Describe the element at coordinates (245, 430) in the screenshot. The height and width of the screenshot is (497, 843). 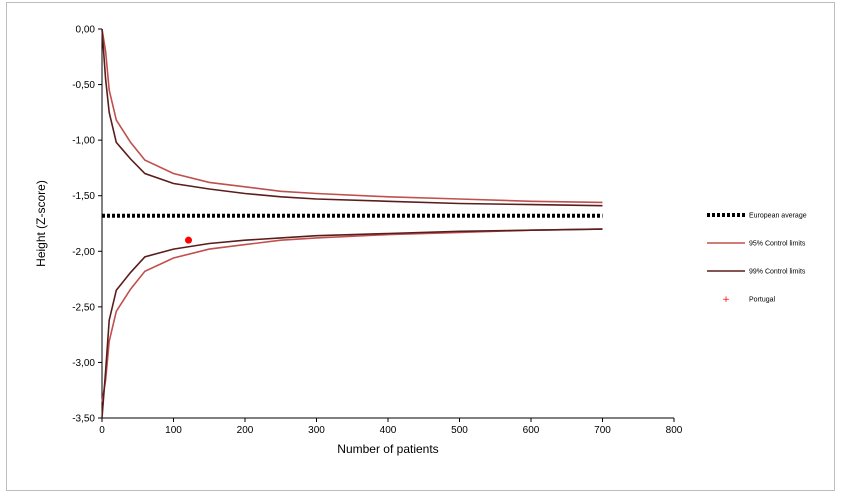
I see `x-tick-label: 200` at that location.